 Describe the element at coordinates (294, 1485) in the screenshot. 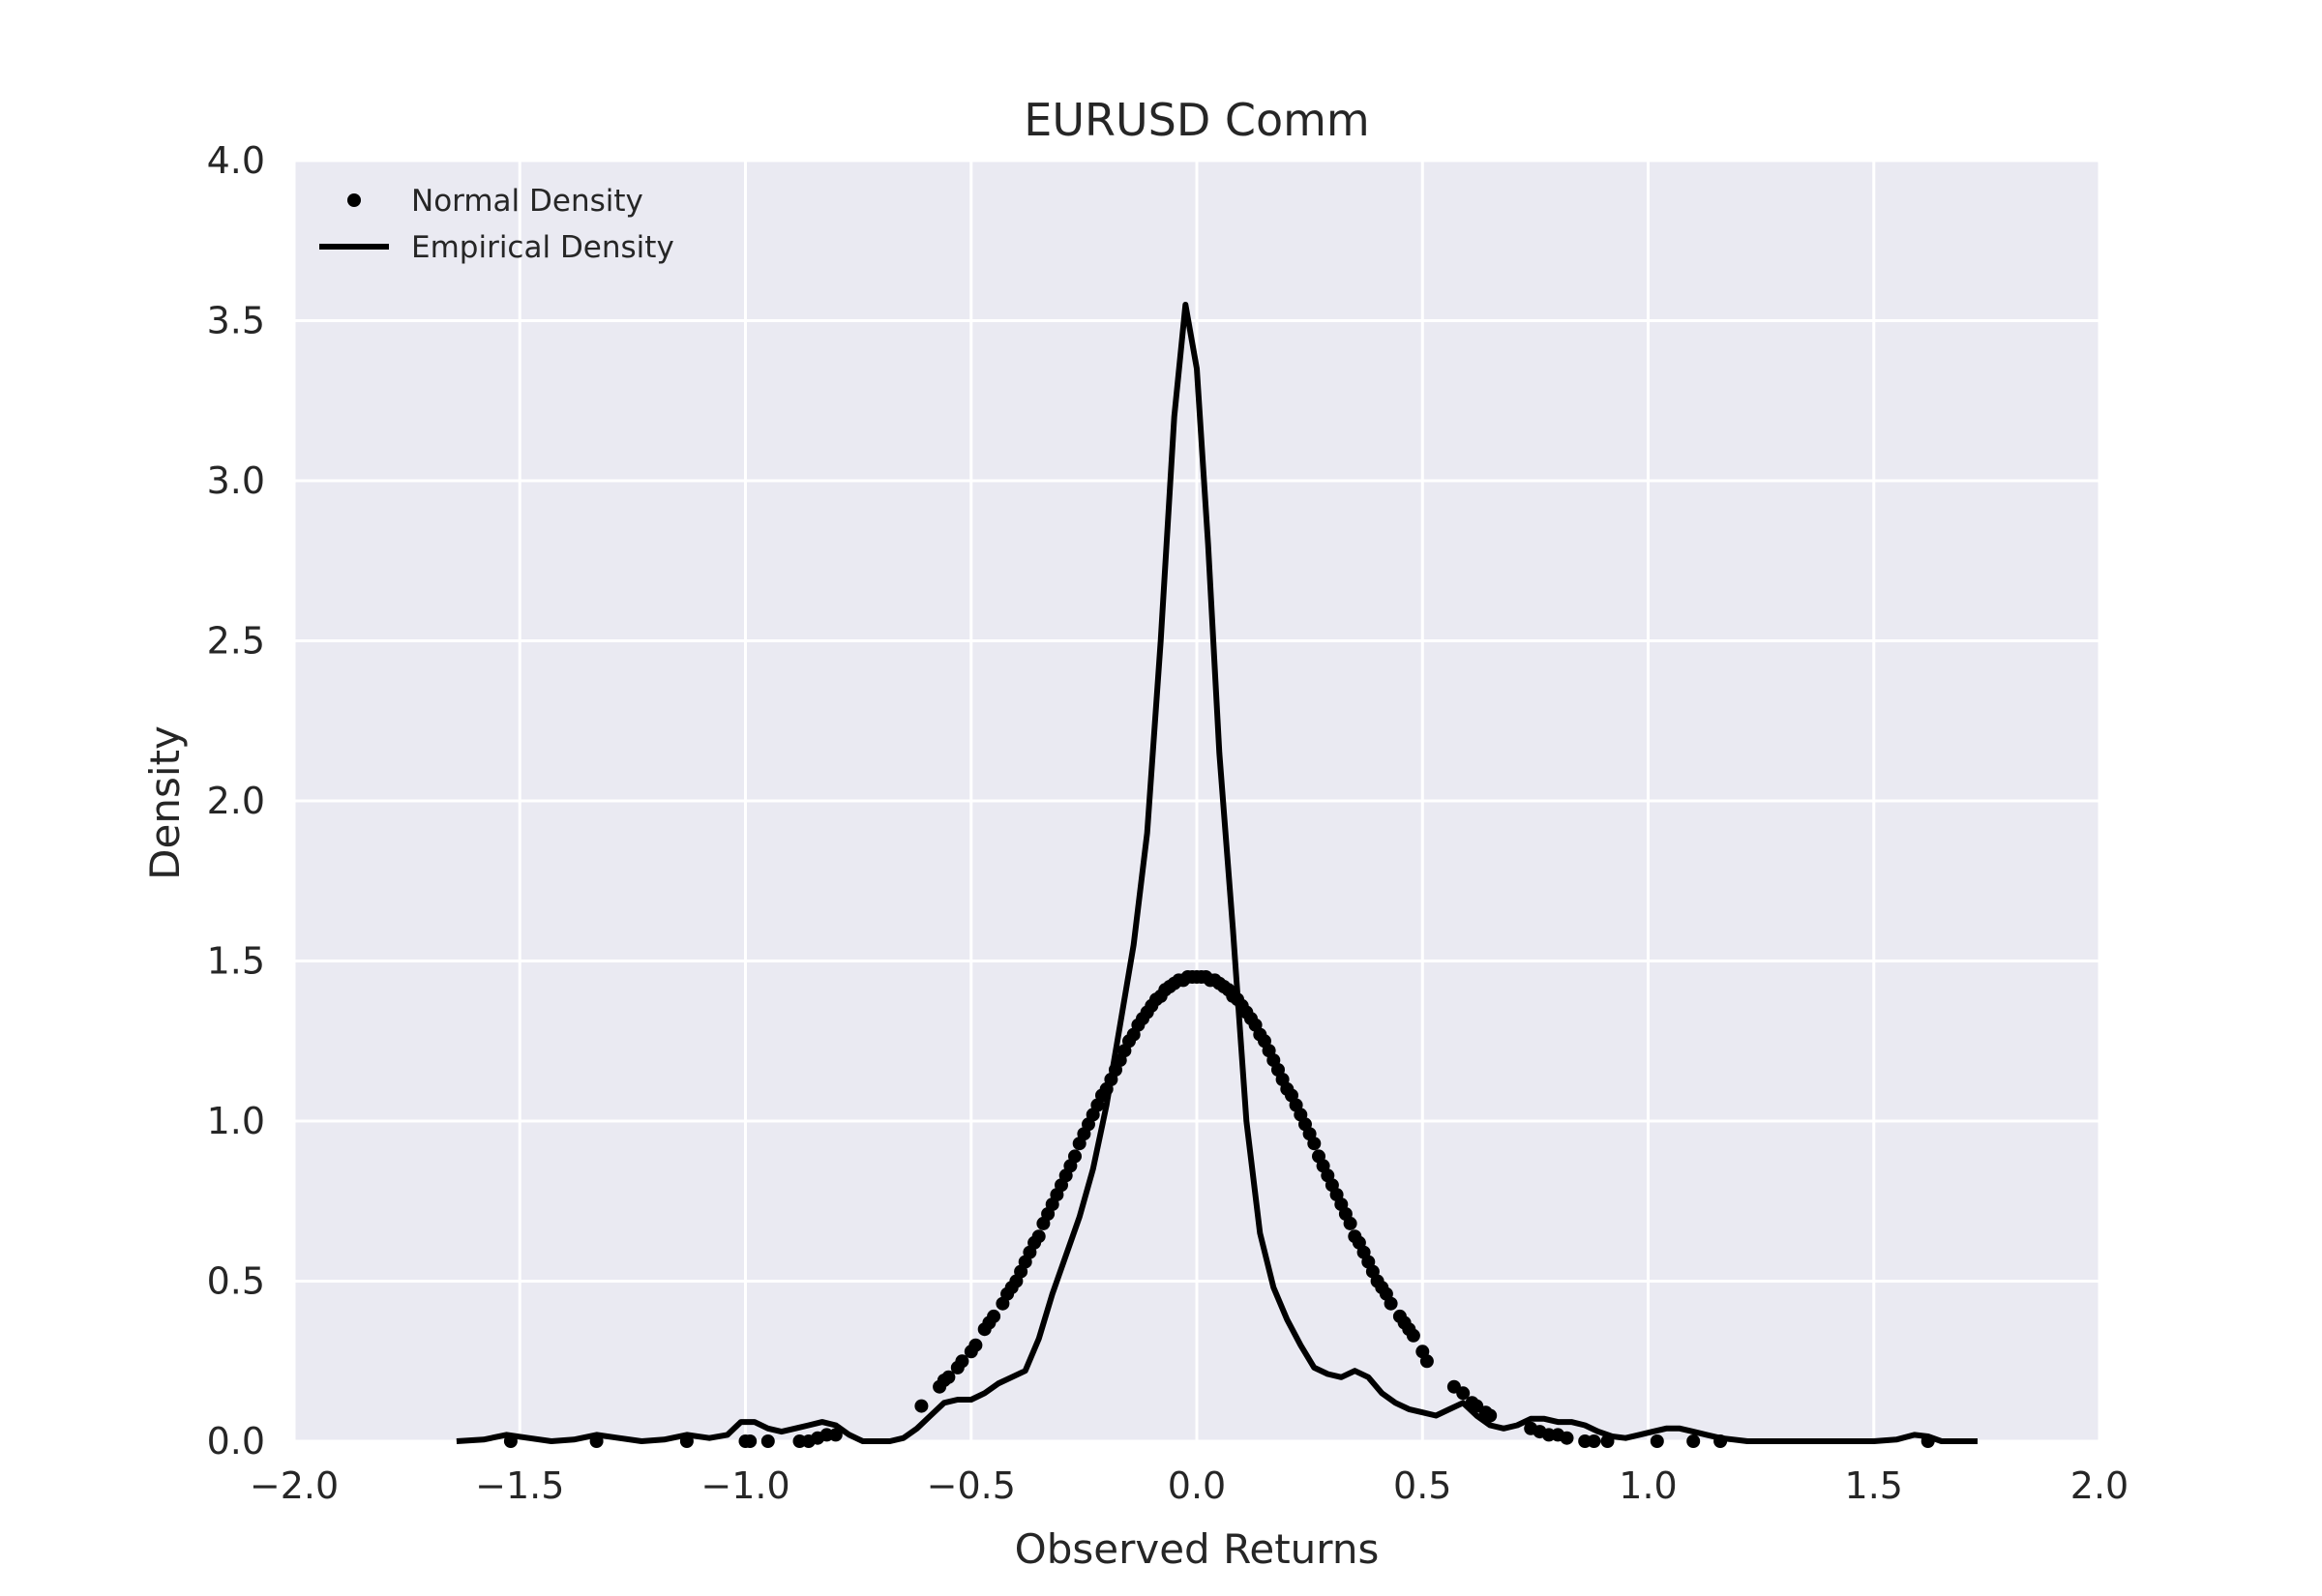

I see `x-tick-label: −2.0` at that location.